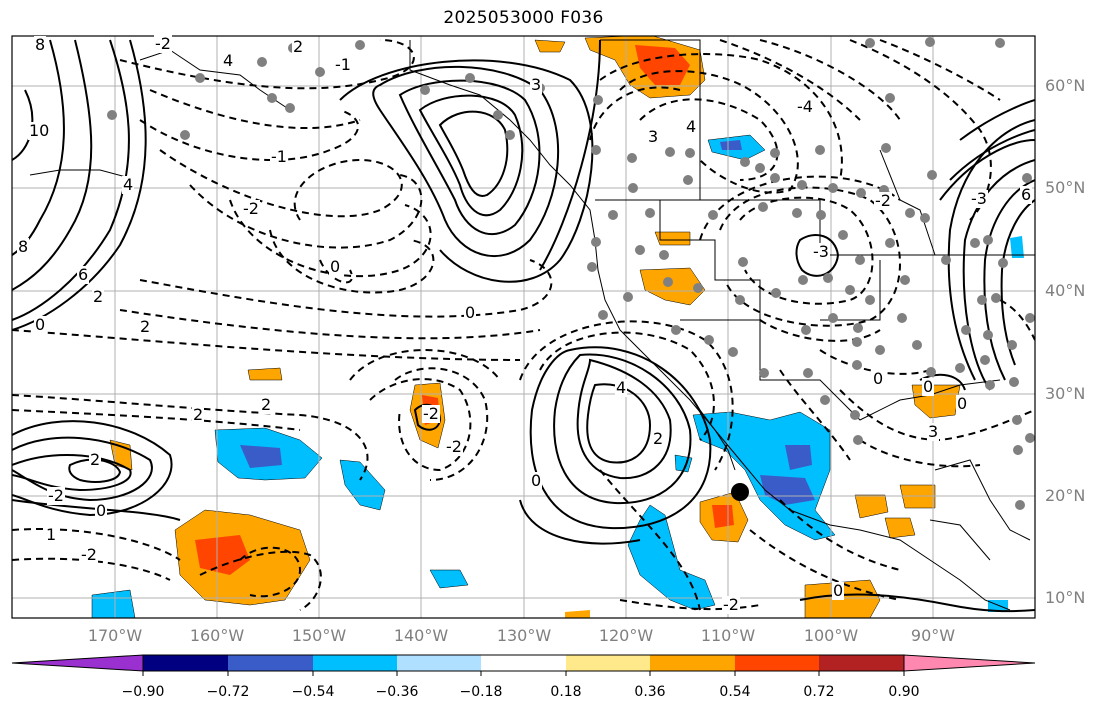  What do you see at coordinates (1065, 597) in the screenshot?
I see `lat-label-10n: 10°N` at bounding box center [1065, 597].